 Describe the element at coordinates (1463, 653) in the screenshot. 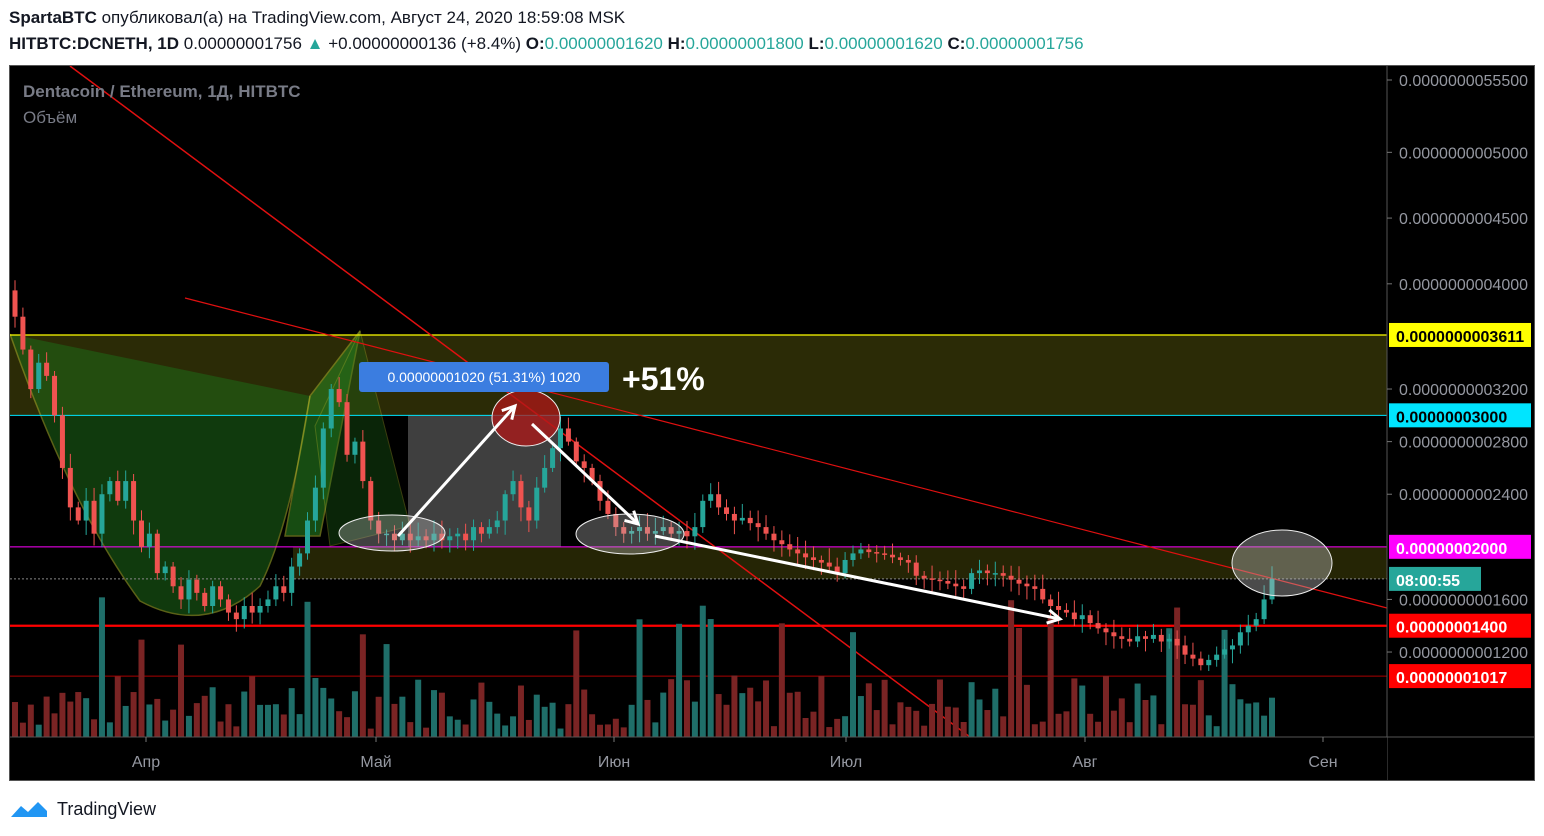

I see `price-tick-label: 0.0000000001200` at that location.